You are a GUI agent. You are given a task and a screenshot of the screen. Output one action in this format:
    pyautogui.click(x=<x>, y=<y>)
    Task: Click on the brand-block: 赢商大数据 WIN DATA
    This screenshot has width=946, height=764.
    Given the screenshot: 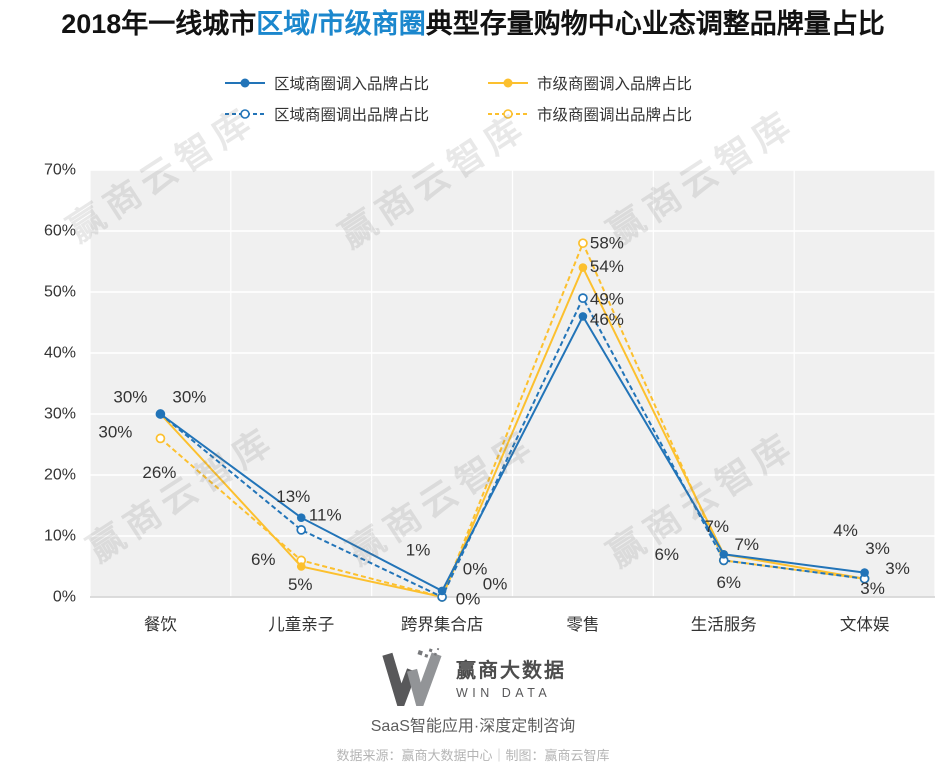 What is the action you would take?
    pyautogui.click(x=473, y=677)
    